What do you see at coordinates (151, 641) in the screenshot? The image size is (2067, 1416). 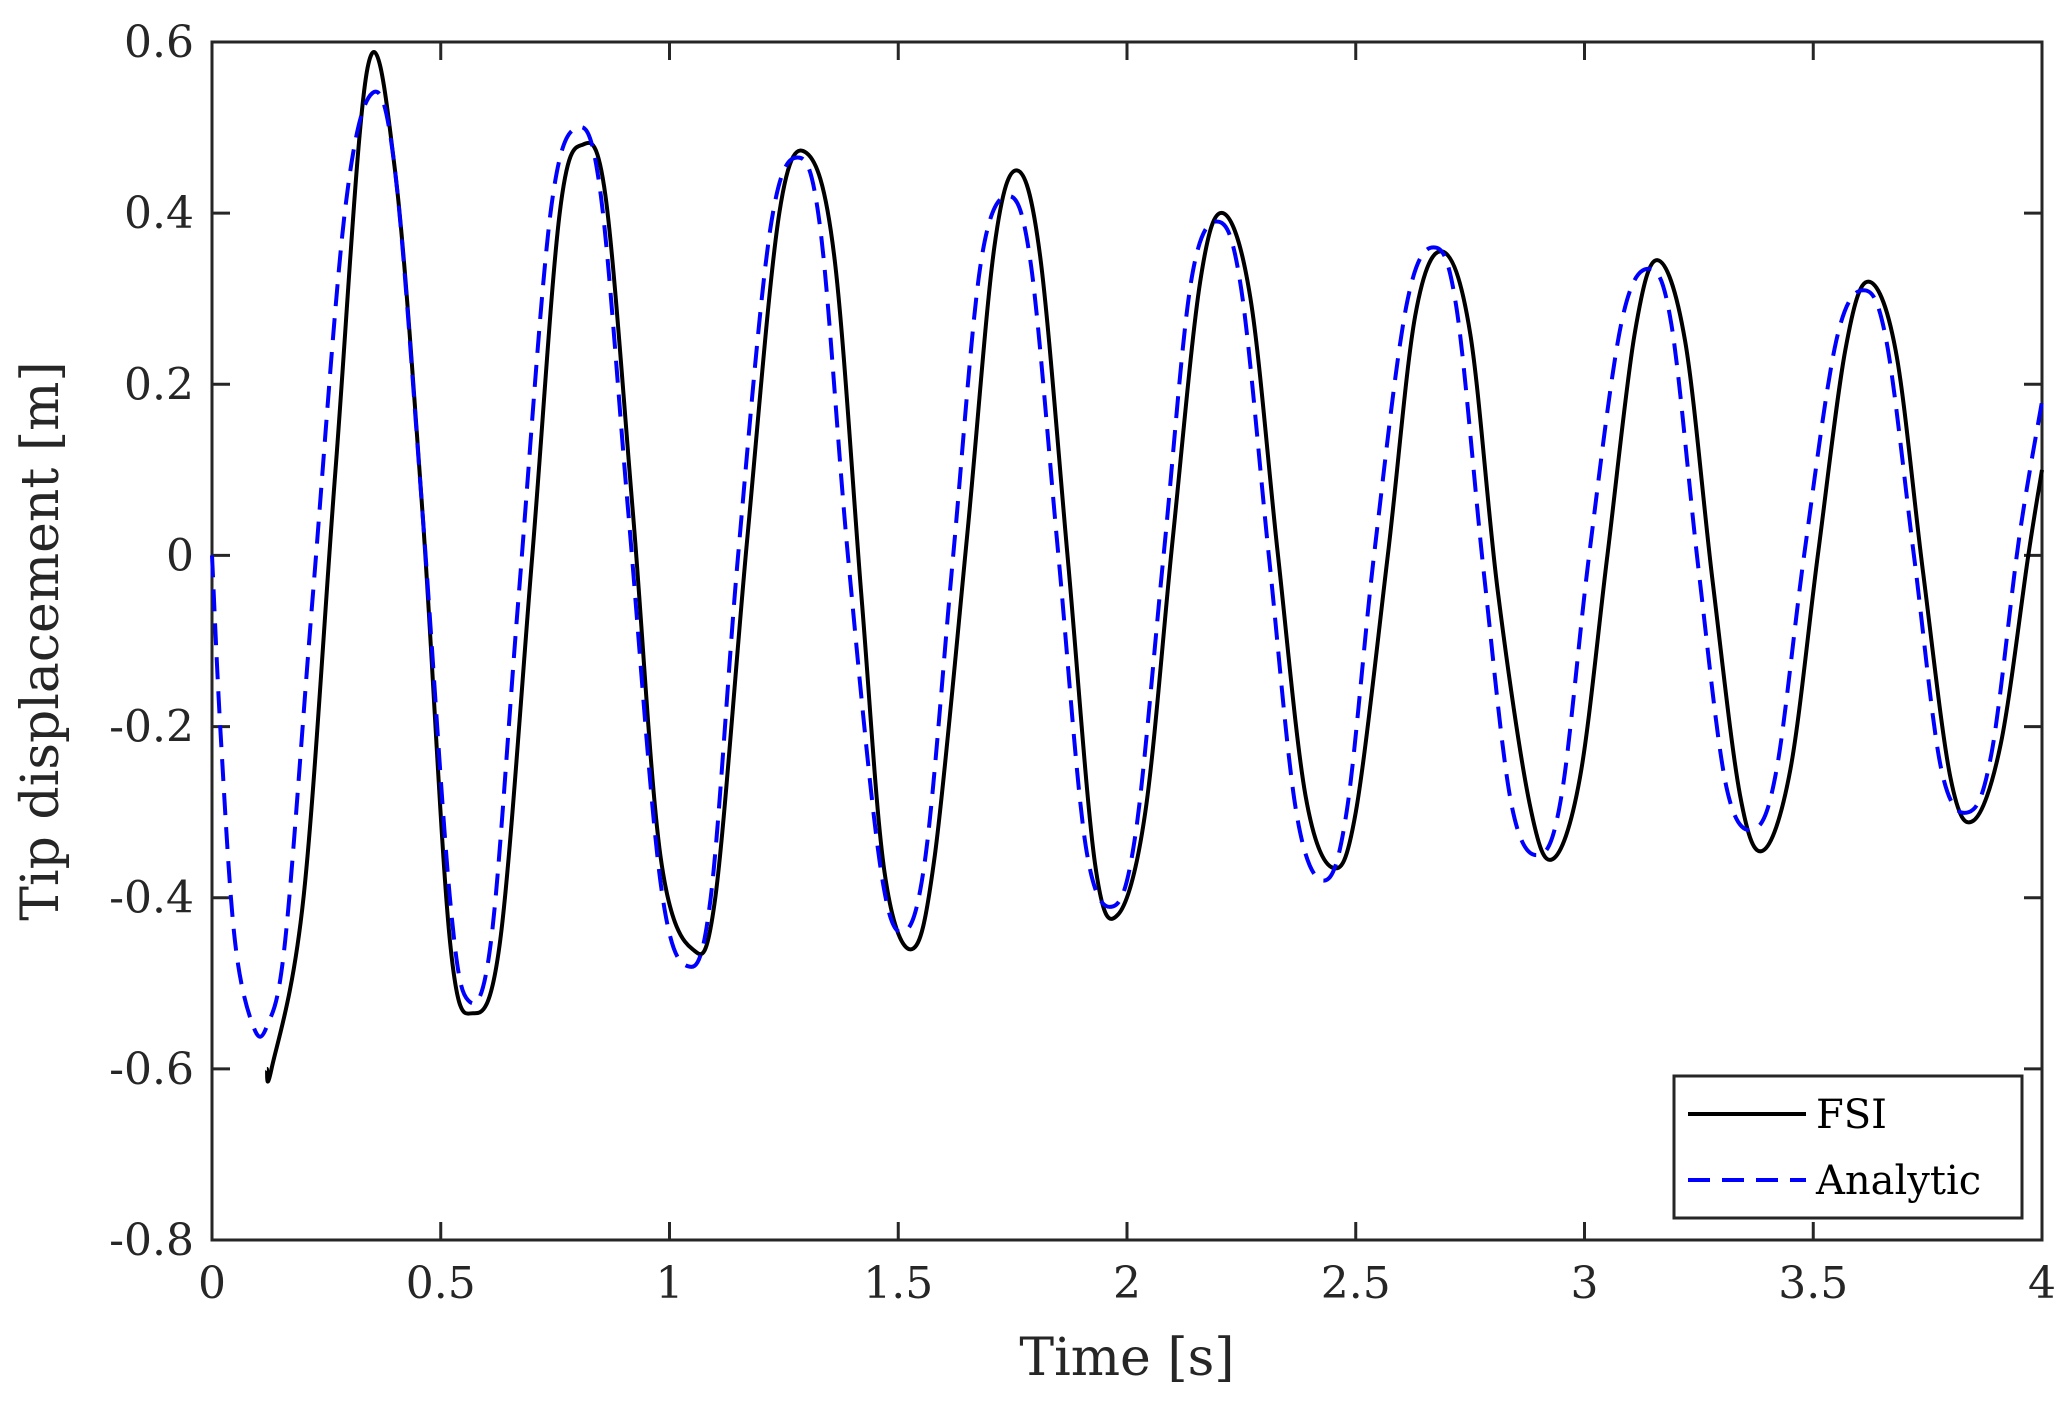 I see `y-tick-labels: -0.8 -0.6 -0.4 -0.2 0 0.2 0.4 0.6` at bounding box center [151, 641].